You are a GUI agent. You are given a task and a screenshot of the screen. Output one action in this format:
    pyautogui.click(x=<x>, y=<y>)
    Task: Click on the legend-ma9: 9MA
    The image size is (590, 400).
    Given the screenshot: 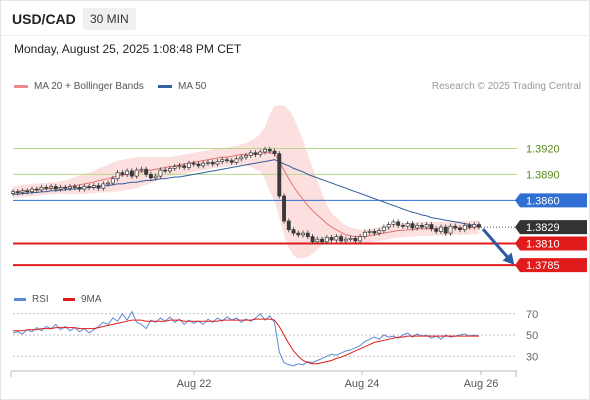 What is the action you would take?
    pyautogui.click(x=82, y=299)
    